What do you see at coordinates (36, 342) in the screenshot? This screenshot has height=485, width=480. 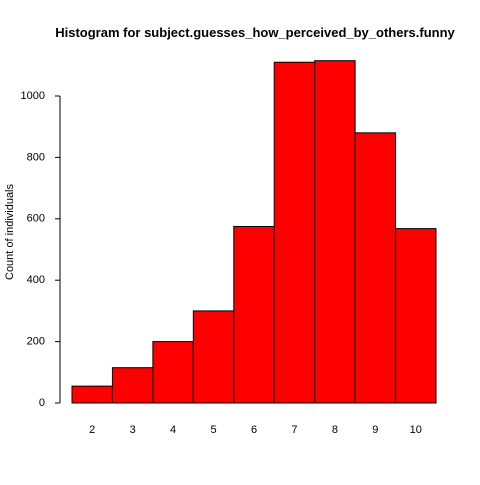 I see `y-tick-label: 200` at bounding box center [36, 342].